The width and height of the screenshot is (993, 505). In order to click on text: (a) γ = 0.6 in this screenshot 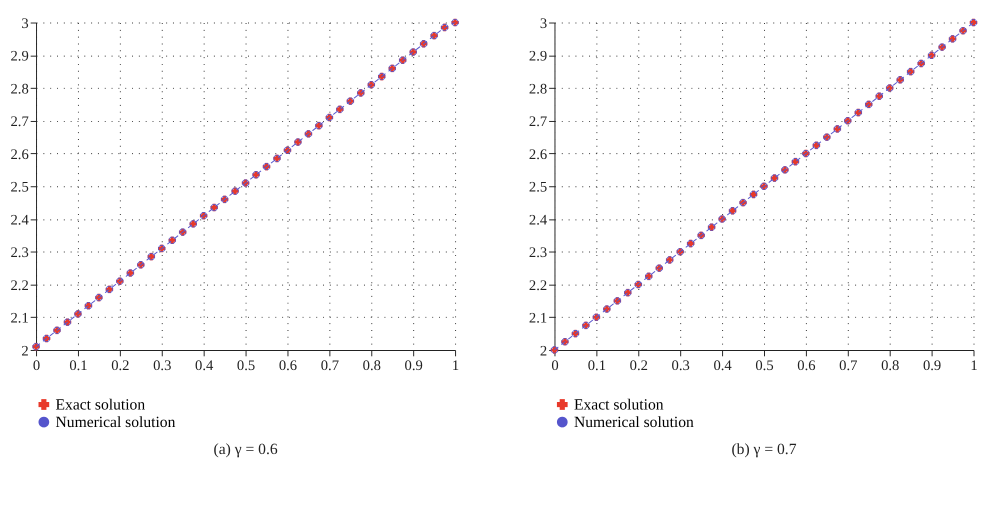, I will do `click(246, 449)`.